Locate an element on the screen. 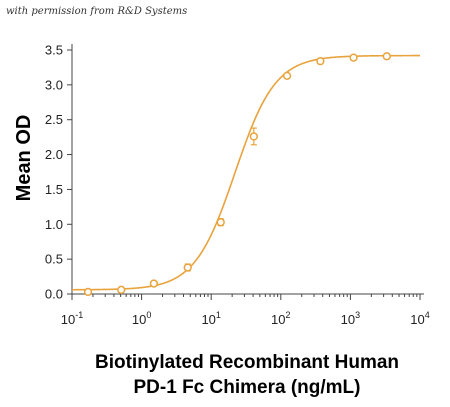  y-tick-label: 2.0 is located at coordinates (54, 154).